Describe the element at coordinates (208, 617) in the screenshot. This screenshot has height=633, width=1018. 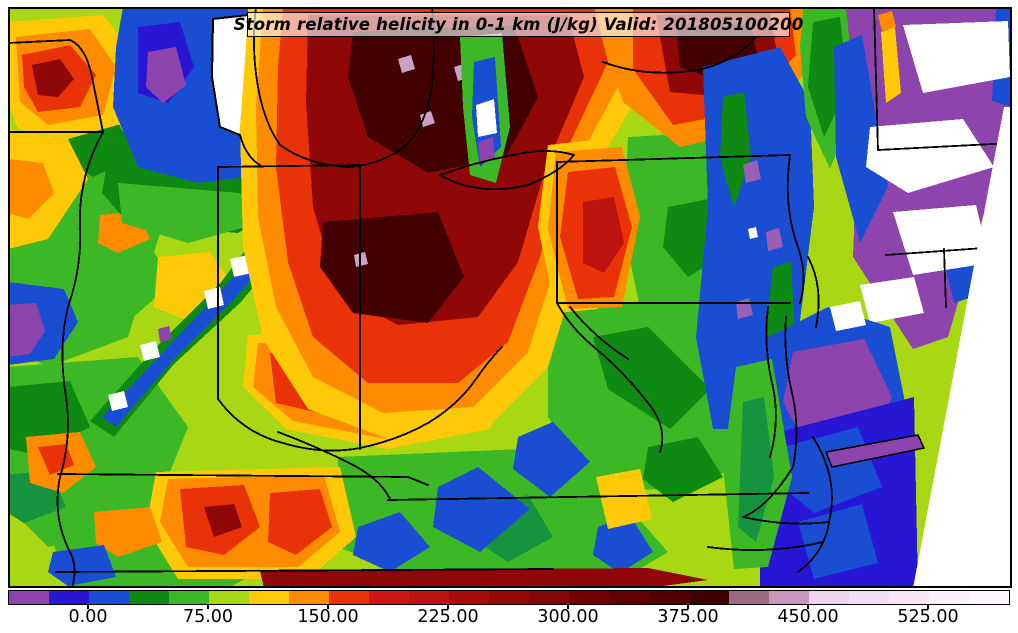
I see `colorbar-tick-label: 75.00` at that location.